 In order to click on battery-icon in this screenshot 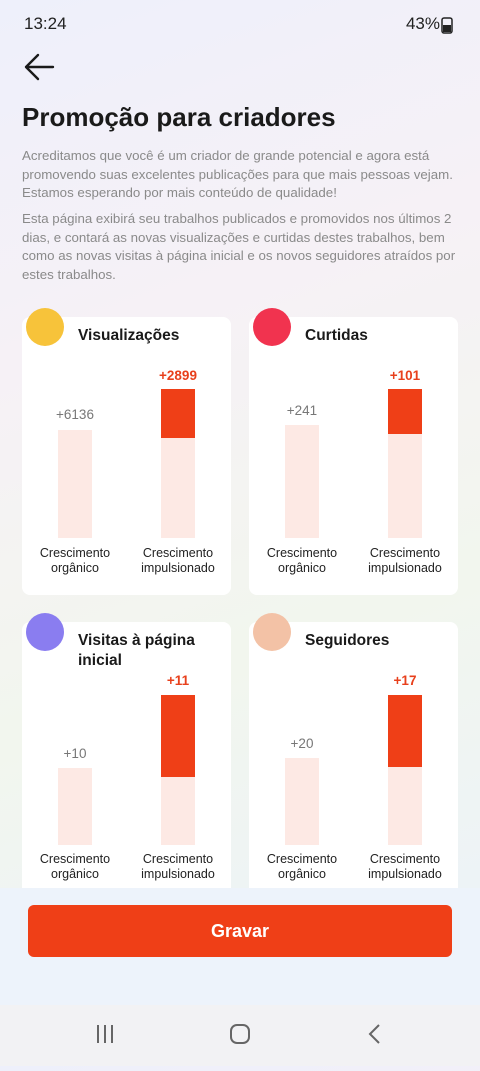, I will do `click(447, 25)`.